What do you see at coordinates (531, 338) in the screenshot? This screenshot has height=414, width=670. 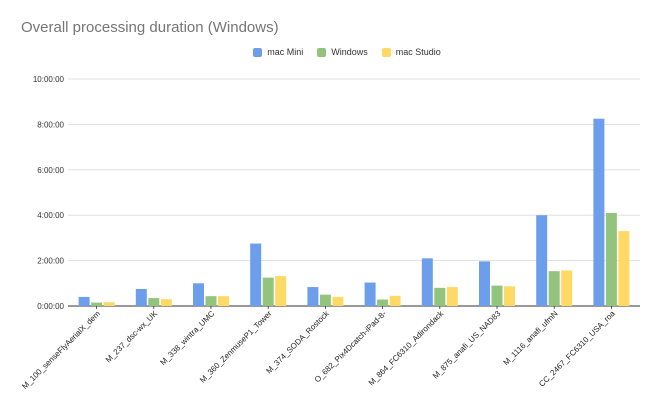 I see `x-category-label: M_1116_anafi_ufmN` at bounding box center [531, 338].